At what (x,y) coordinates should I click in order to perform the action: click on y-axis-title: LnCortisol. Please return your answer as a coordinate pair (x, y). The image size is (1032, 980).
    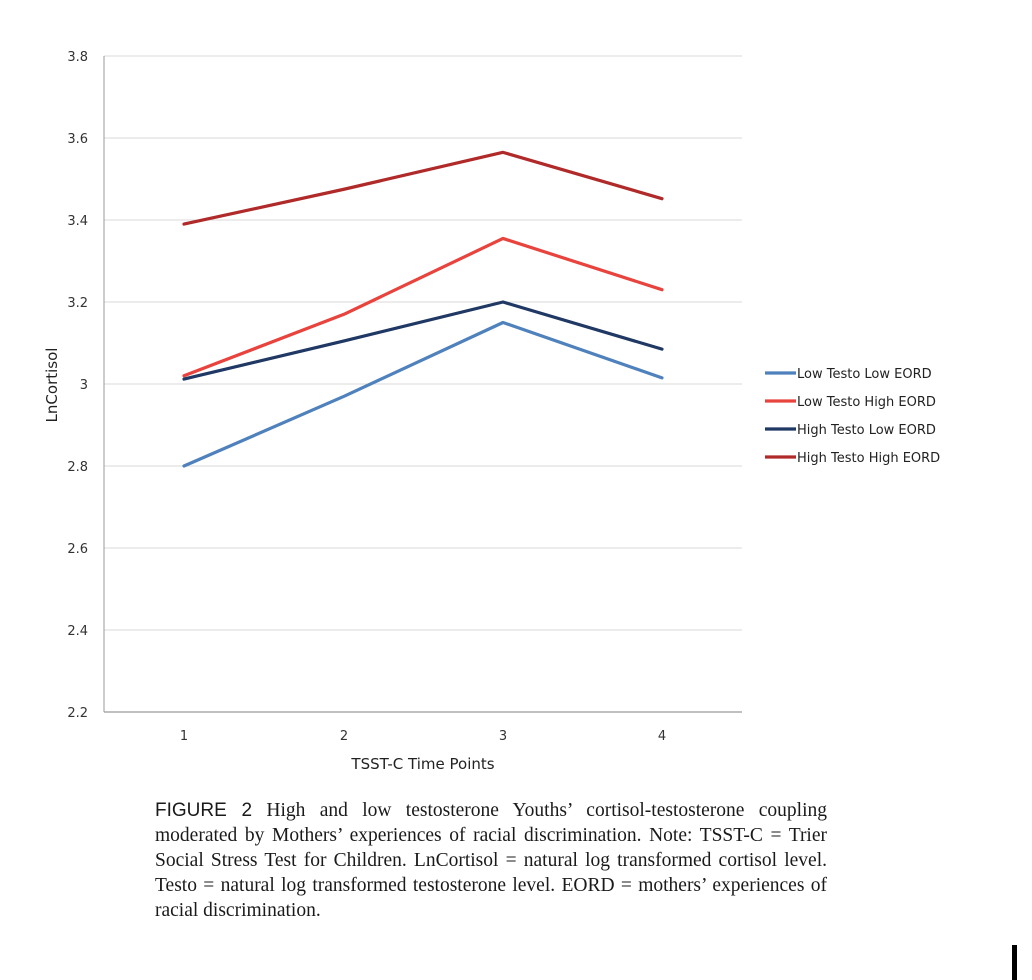
    Looking at the image, I should click on (52, 385).